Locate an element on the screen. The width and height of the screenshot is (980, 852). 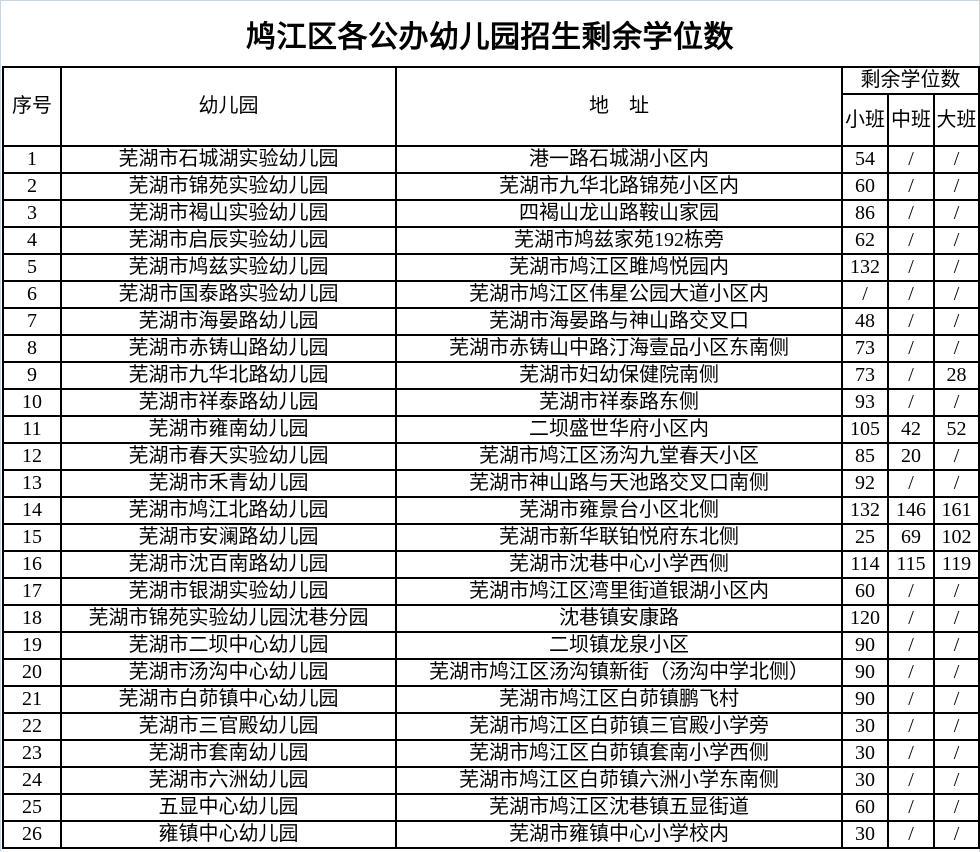
col-header-large-class: 大班 is located at coordinates (956, 120).